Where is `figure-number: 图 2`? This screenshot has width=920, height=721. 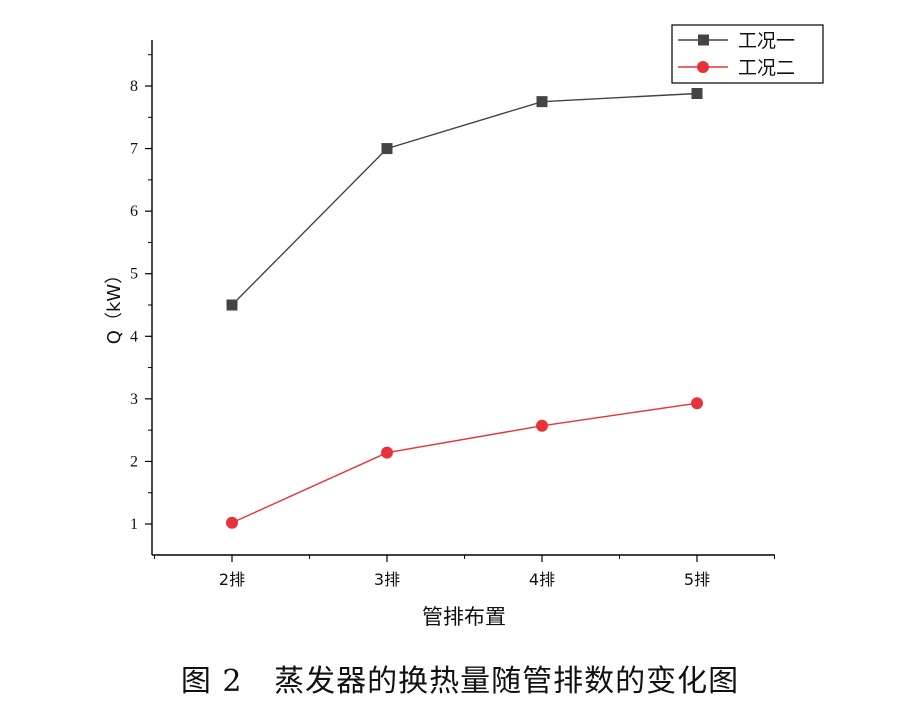
figure-number: 图 2 is located at coordinates (211, 681).